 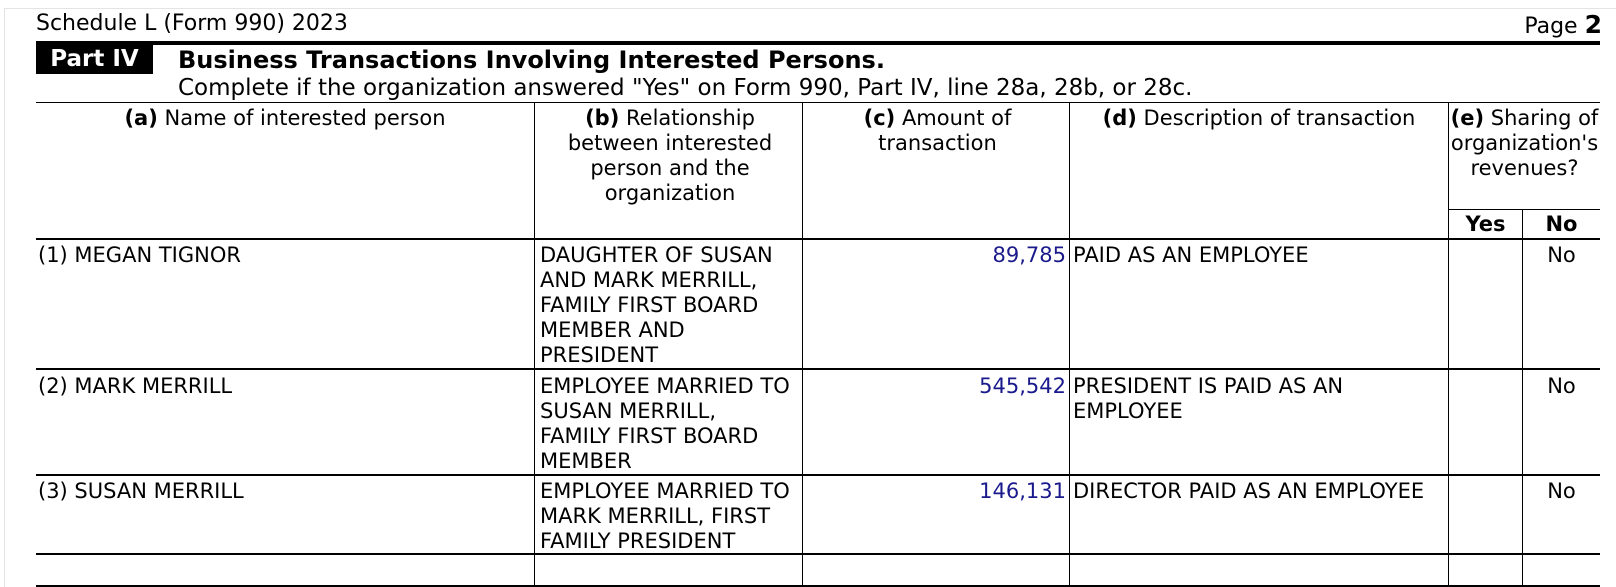 I want to click on row-3-bottom-rule, so click(x=818, y=554).